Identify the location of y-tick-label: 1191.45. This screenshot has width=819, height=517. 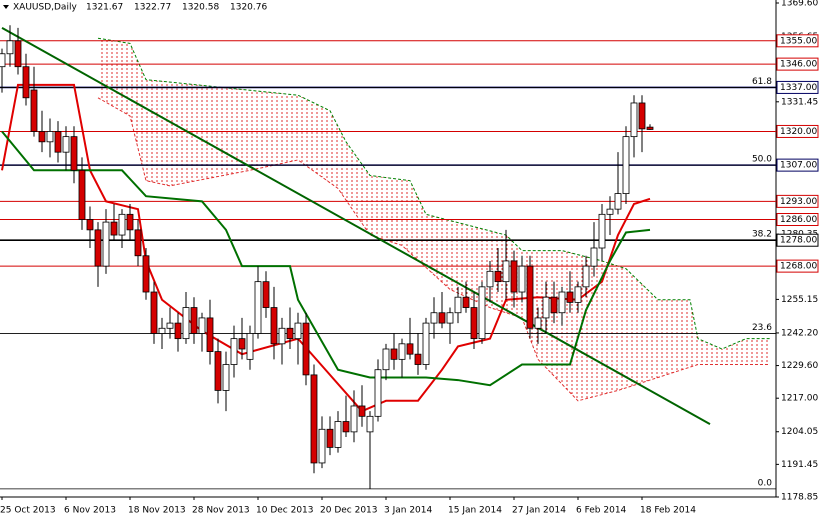
(799, 465).